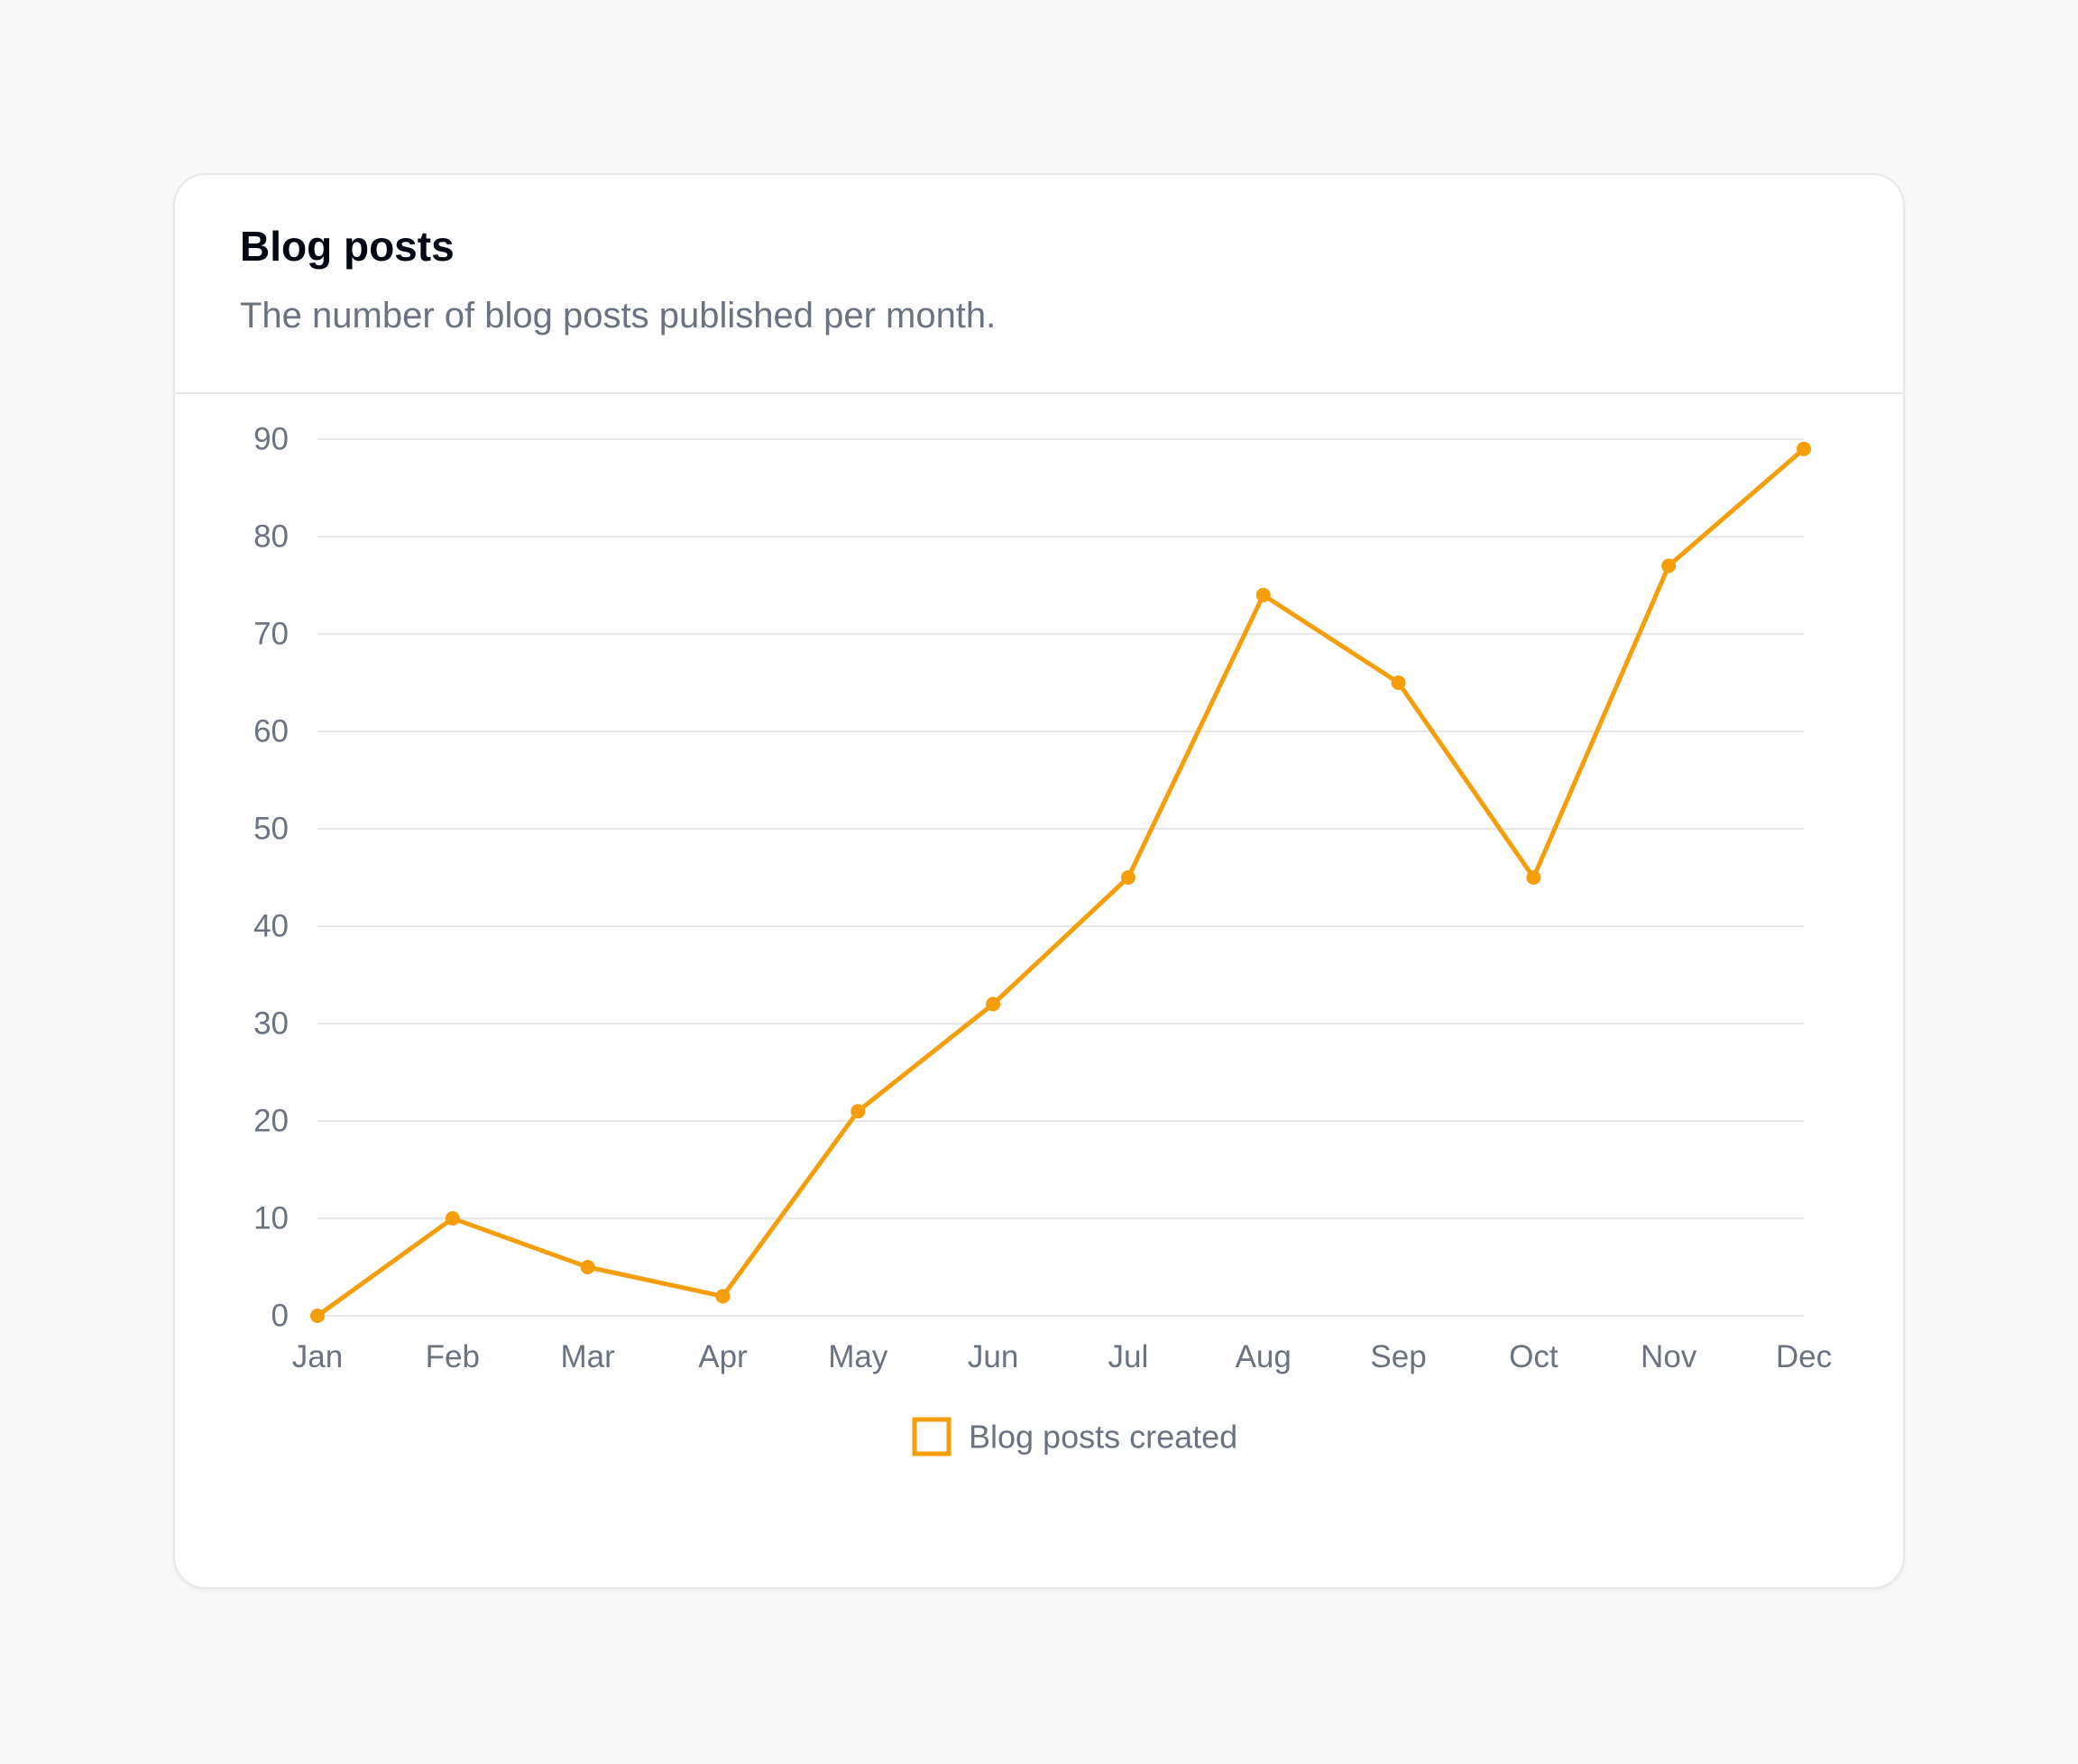  What do you see at coordinates (1062, 1356) in the screenshot?
I see `x-axis-labels: Jan Feb Mar Apr May Jun Jul Aug Sep Oct Nov Dec` at bounding box center [1062, 1356].